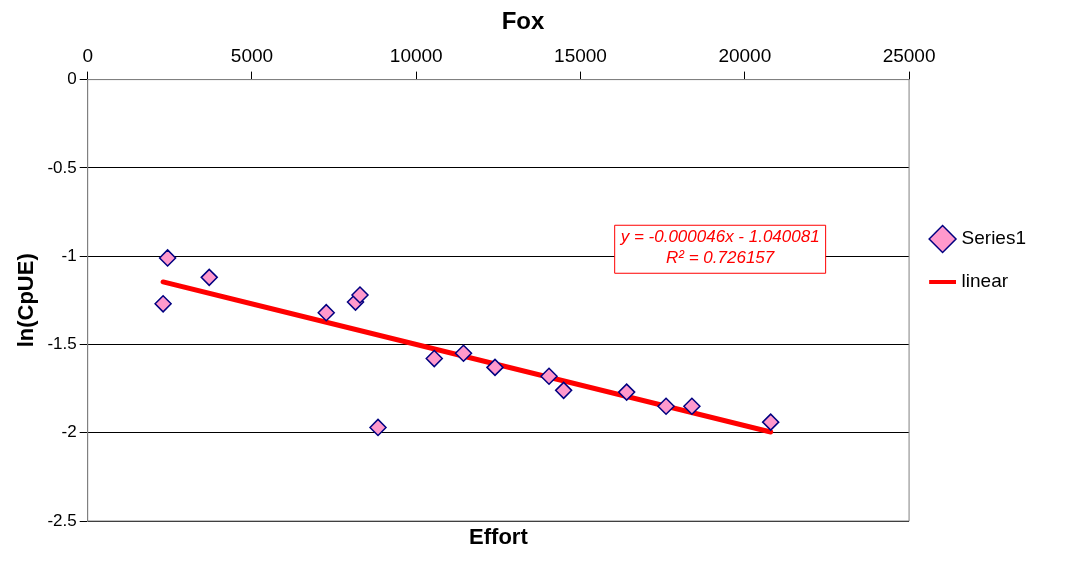  Describe the element at coordinates (745, 56) in the screenshot. I see `x-tick-label: 20000` at that location.